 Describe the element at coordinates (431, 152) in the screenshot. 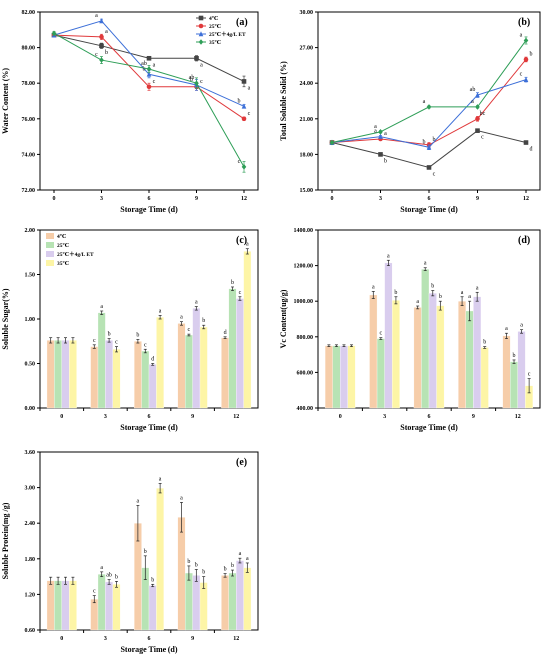

I see `series-0: b c c d` at that location.